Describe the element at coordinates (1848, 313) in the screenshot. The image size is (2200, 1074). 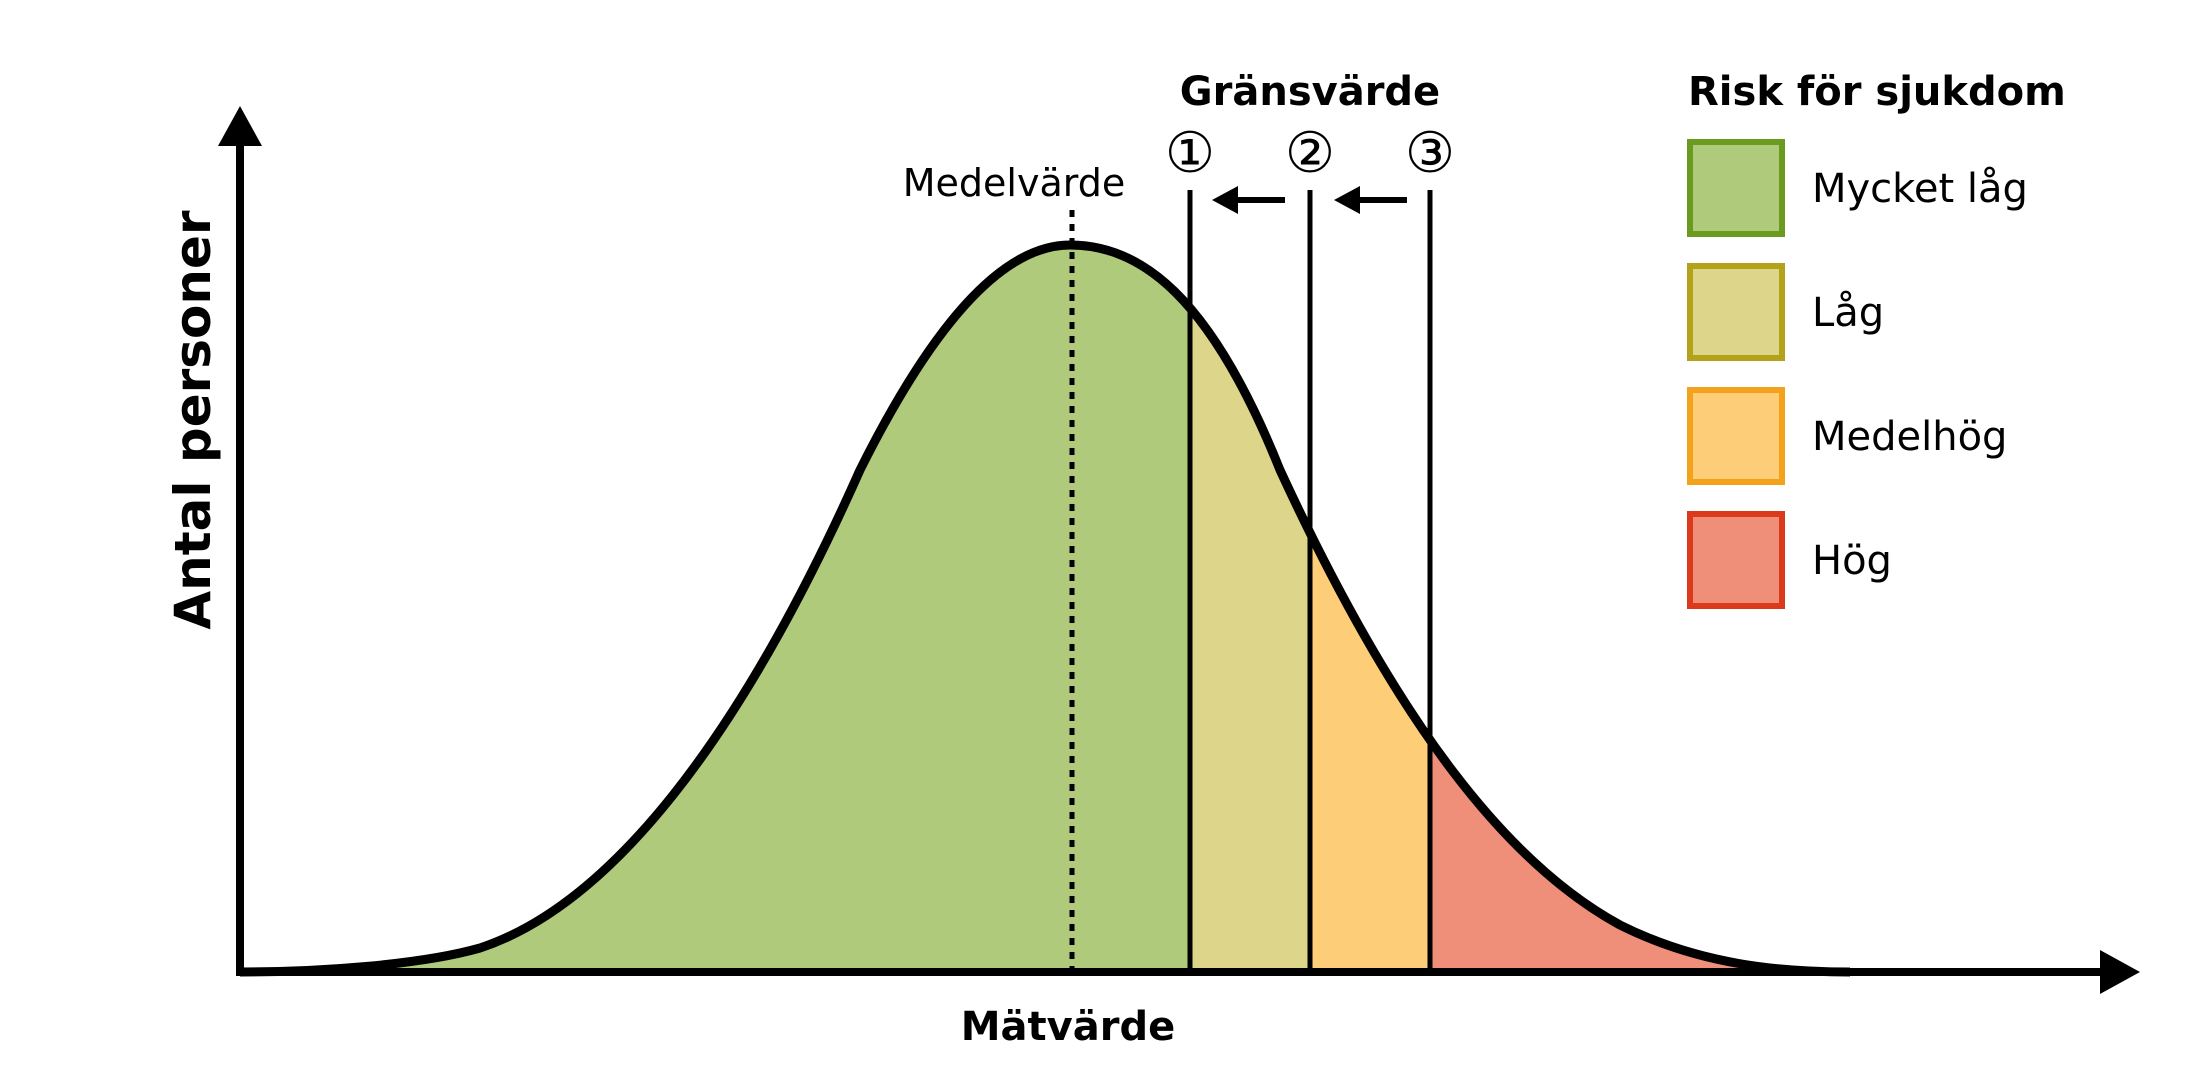
I see `legend-label-low: Låg` at that location.